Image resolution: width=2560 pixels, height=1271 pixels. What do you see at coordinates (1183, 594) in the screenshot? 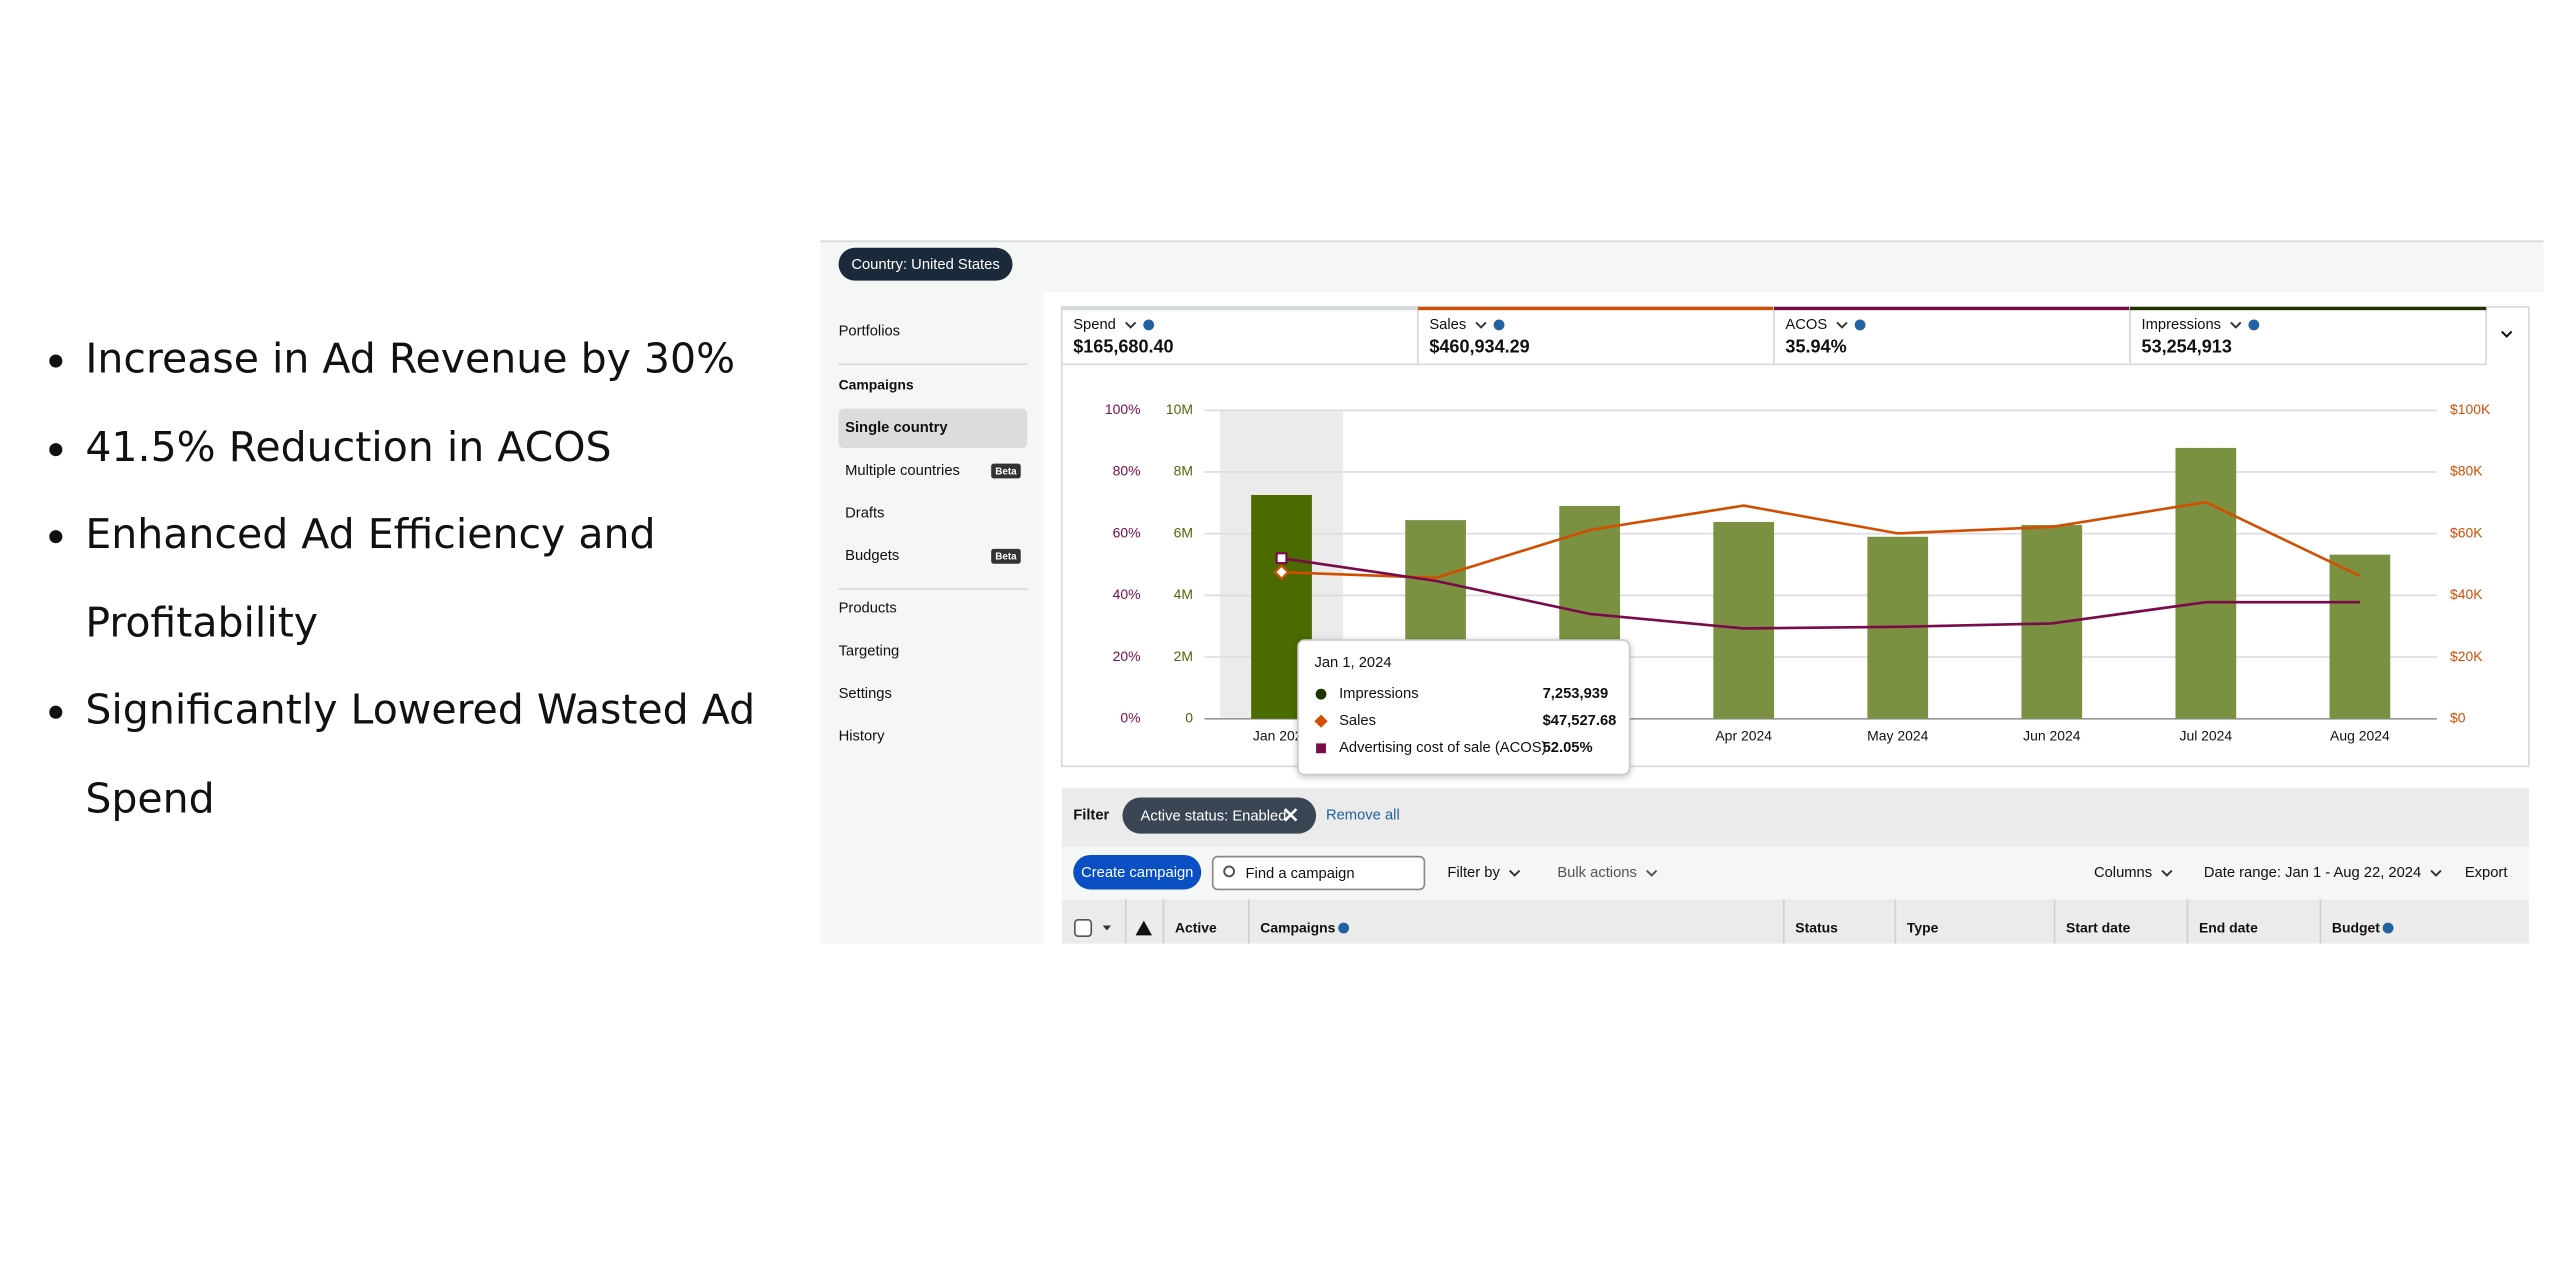
I see `tick-label: 4M` at bounding box center [1183, 594].